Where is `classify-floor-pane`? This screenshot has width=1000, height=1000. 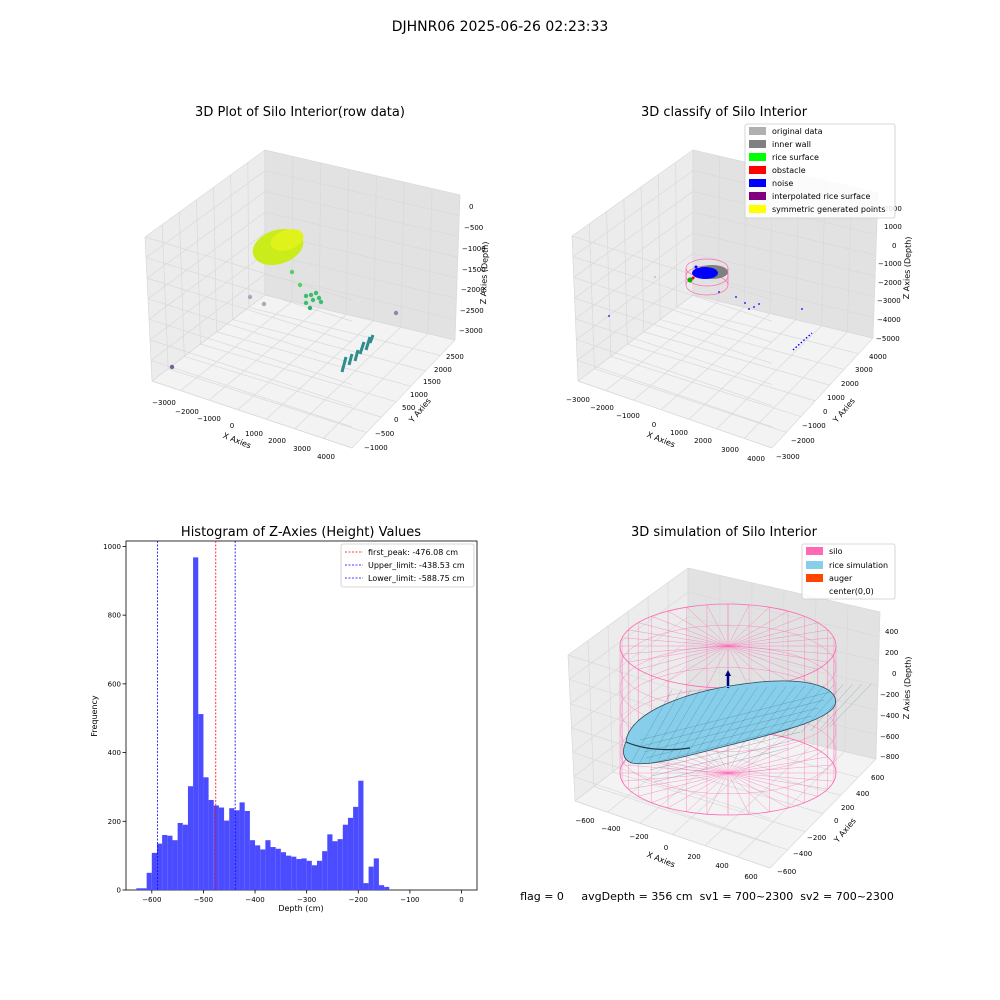 classify-floor-pane is located at coordinates (725, 371).